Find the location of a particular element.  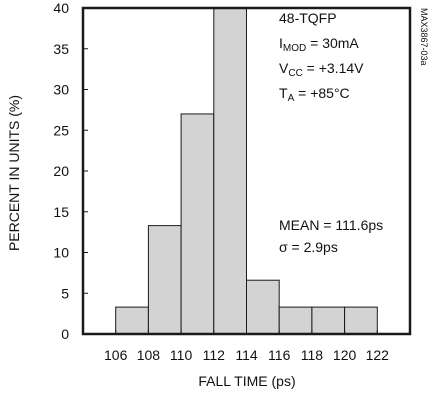

sigma-label: σ = 2.9ps is located at coordinates (308, 247).